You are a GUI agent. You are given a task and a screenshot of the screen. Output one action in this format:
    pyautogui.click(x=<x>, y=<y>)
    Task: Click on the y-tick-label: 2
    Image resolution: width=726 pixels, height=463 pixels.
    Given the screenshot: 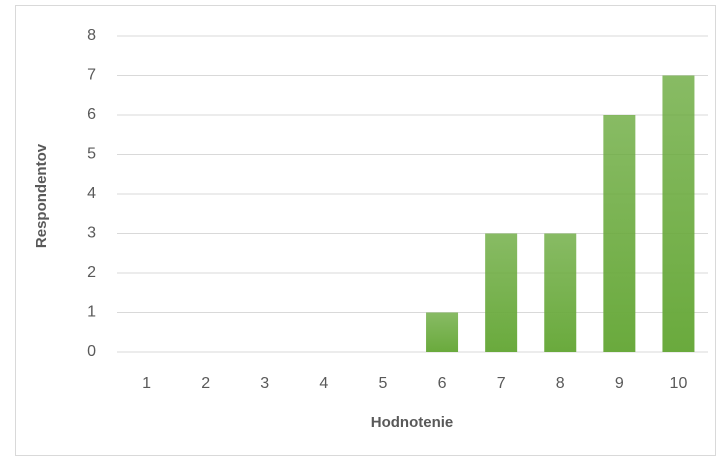 What is the action you would take?
    pyautogui.click(x=91, y=272)
    